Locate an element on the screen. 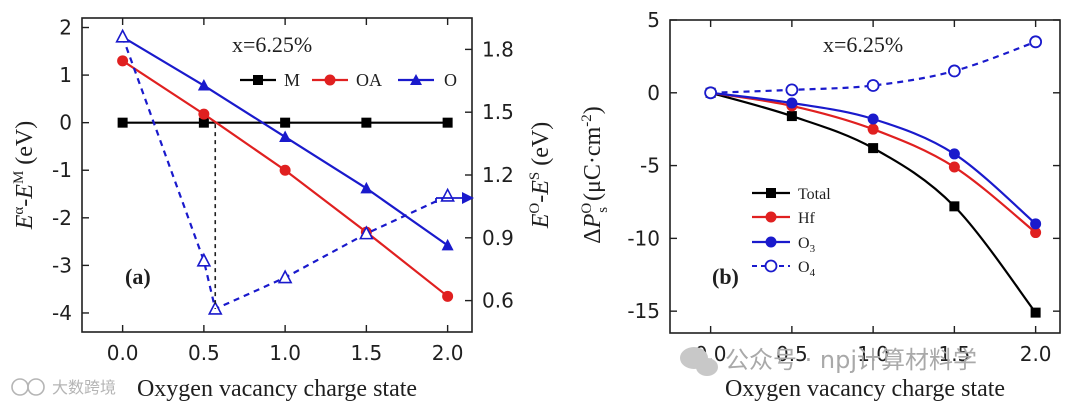 The image size is (1080, 411). a-xtick-label: 2.0 is located at coordinates (448, 353).